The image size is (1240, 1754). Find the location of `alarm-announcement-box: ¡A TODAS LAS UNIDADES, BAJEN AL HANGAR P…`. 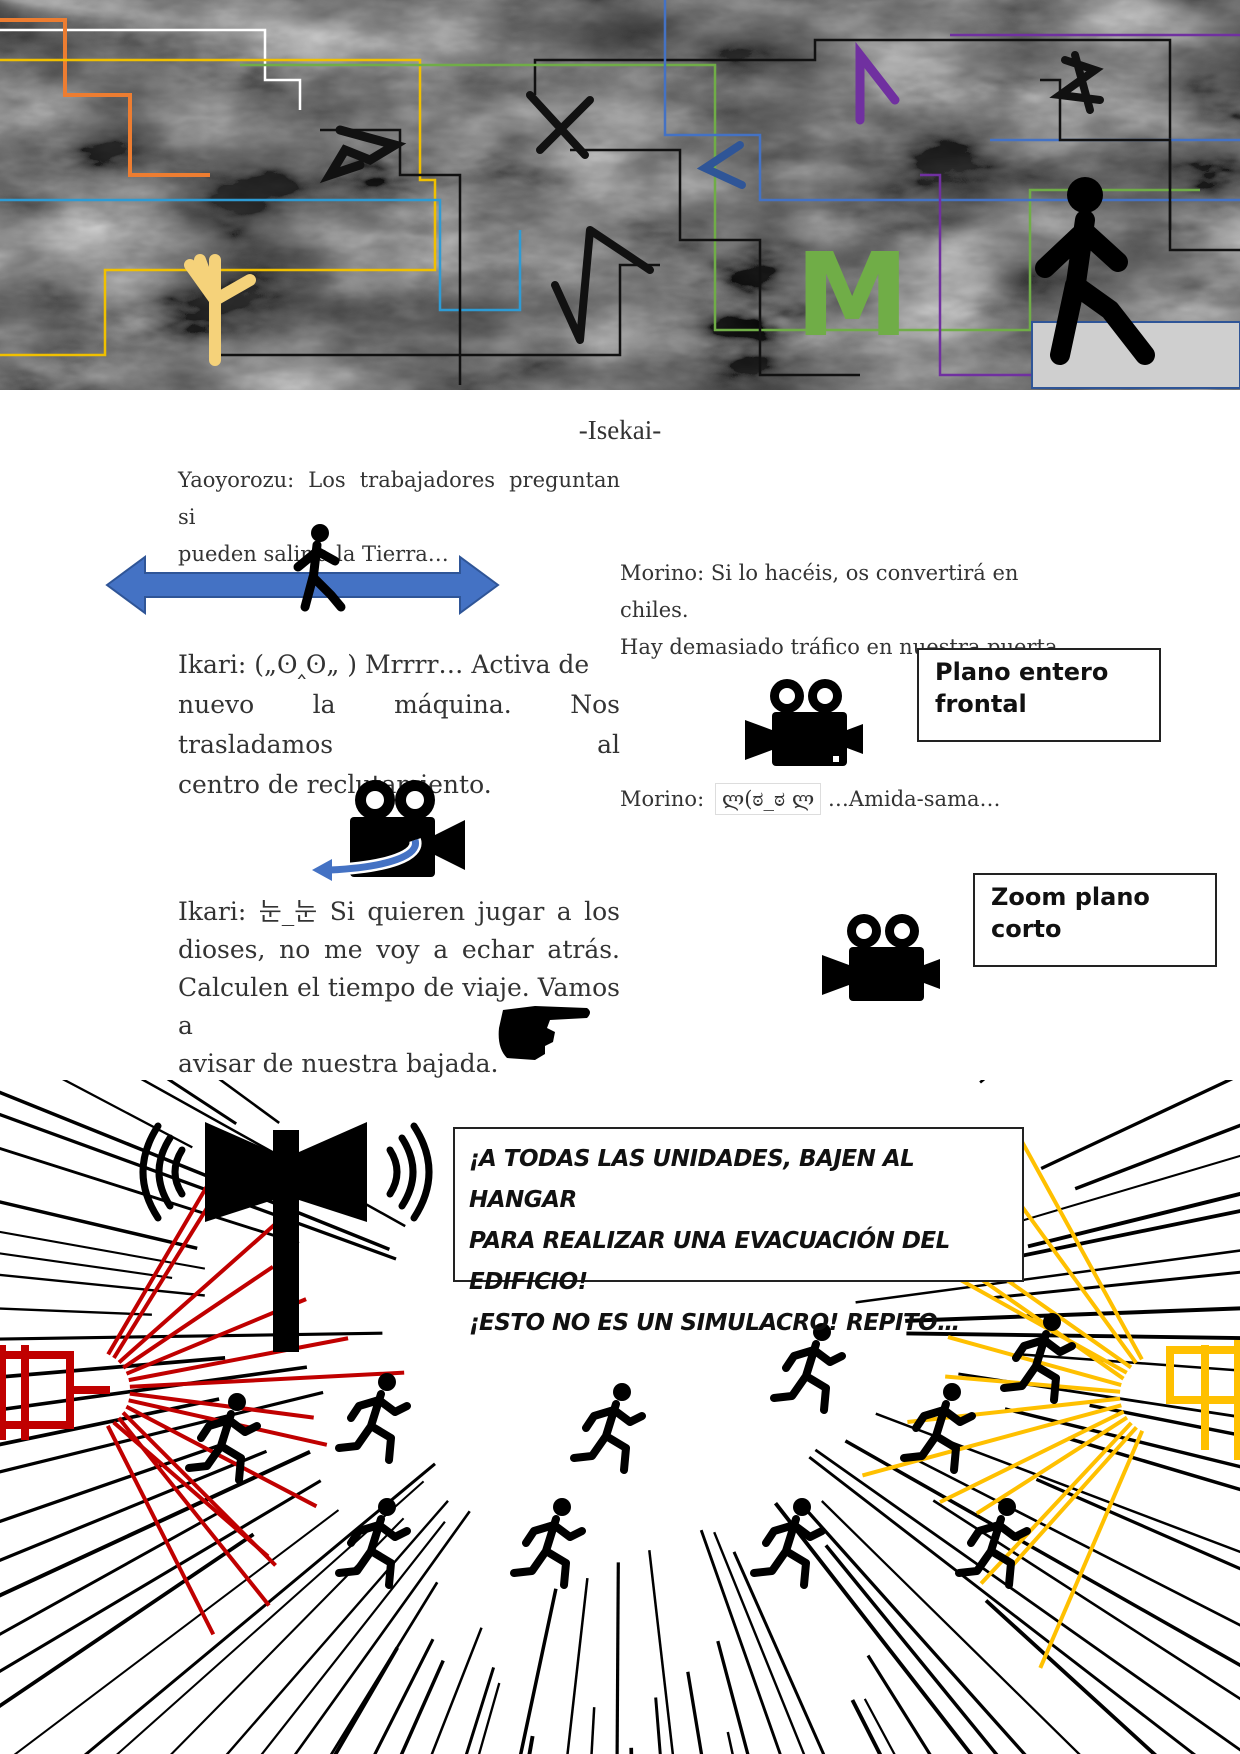

alarm-announcement-box: ¡A TODAS LAS UNIDADES, BAJEN AL HANGAR P… is located at coordinates (738, 1231).